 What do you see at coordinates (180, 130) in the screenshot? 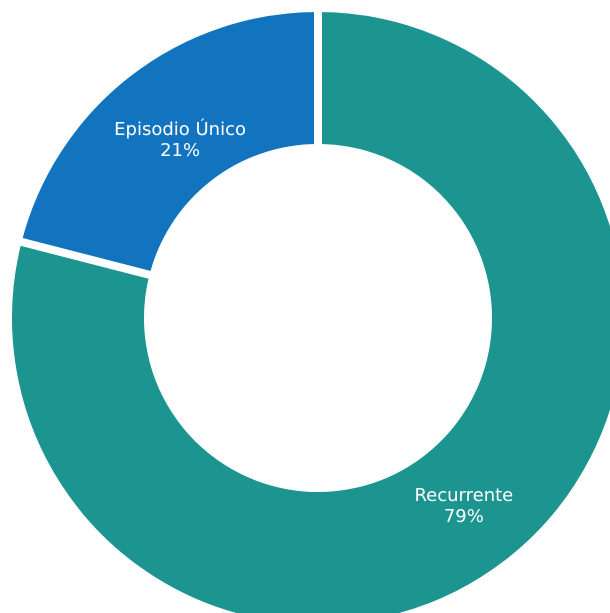
I see `label-text: Episodio Único` at bounding box center [180, 130].